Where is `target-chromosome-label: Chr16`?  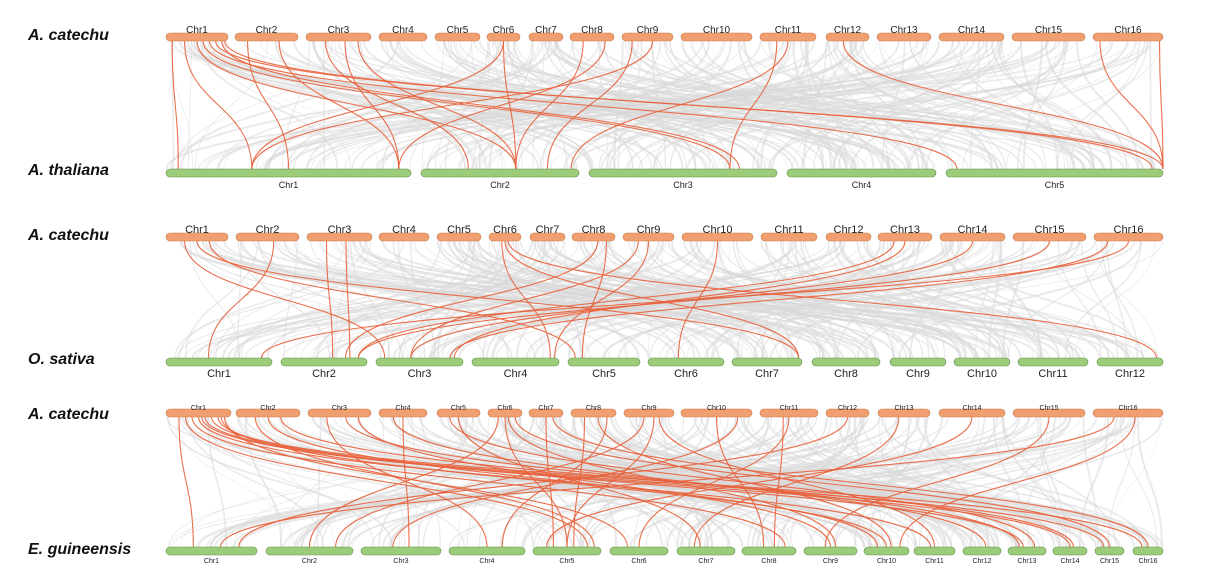
target-chromosome-label: Chr16 is located at coordinates (1147, 561).